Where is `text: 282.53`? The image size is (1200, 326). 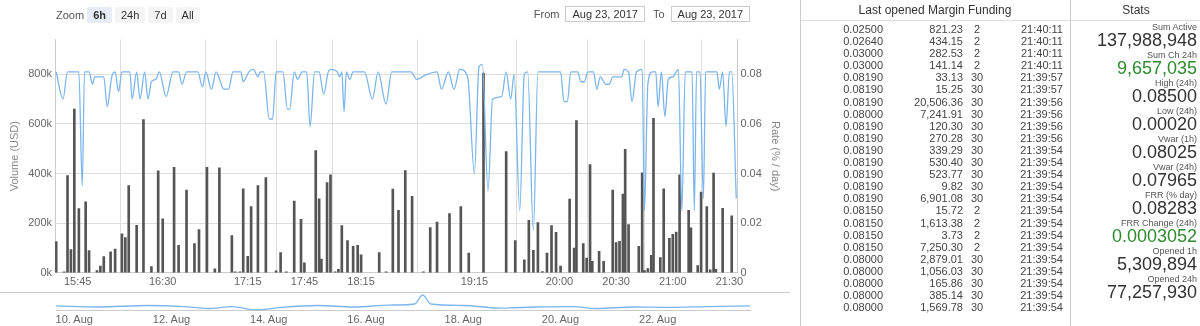 text: 282.53 is located at coordinates (945, 53).